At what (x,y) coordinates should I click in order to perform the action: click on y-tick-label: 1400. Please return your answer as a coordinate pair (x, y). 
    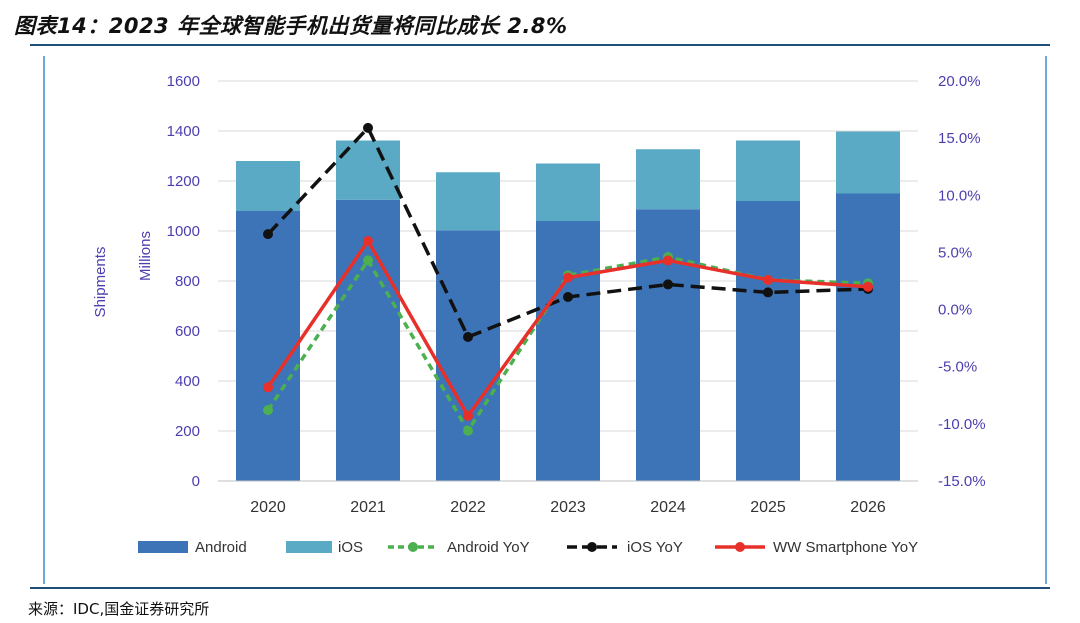
    Looking at the image, I should click on (183, 131).